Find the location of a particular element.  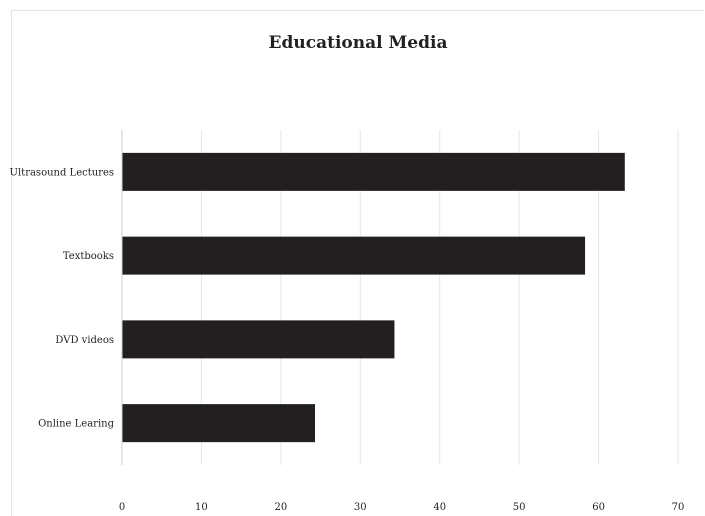

x-tick-label: 10 is located at coordinates (201, 507).